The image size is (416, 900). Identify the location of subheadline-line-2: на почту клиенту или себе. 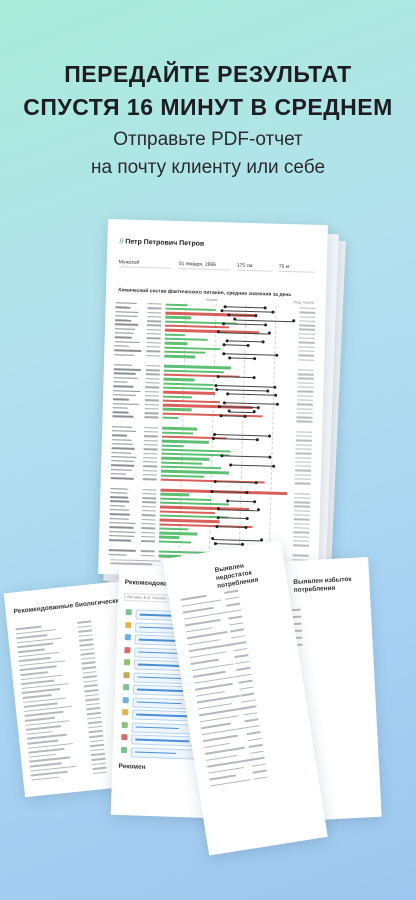
(208, 167).